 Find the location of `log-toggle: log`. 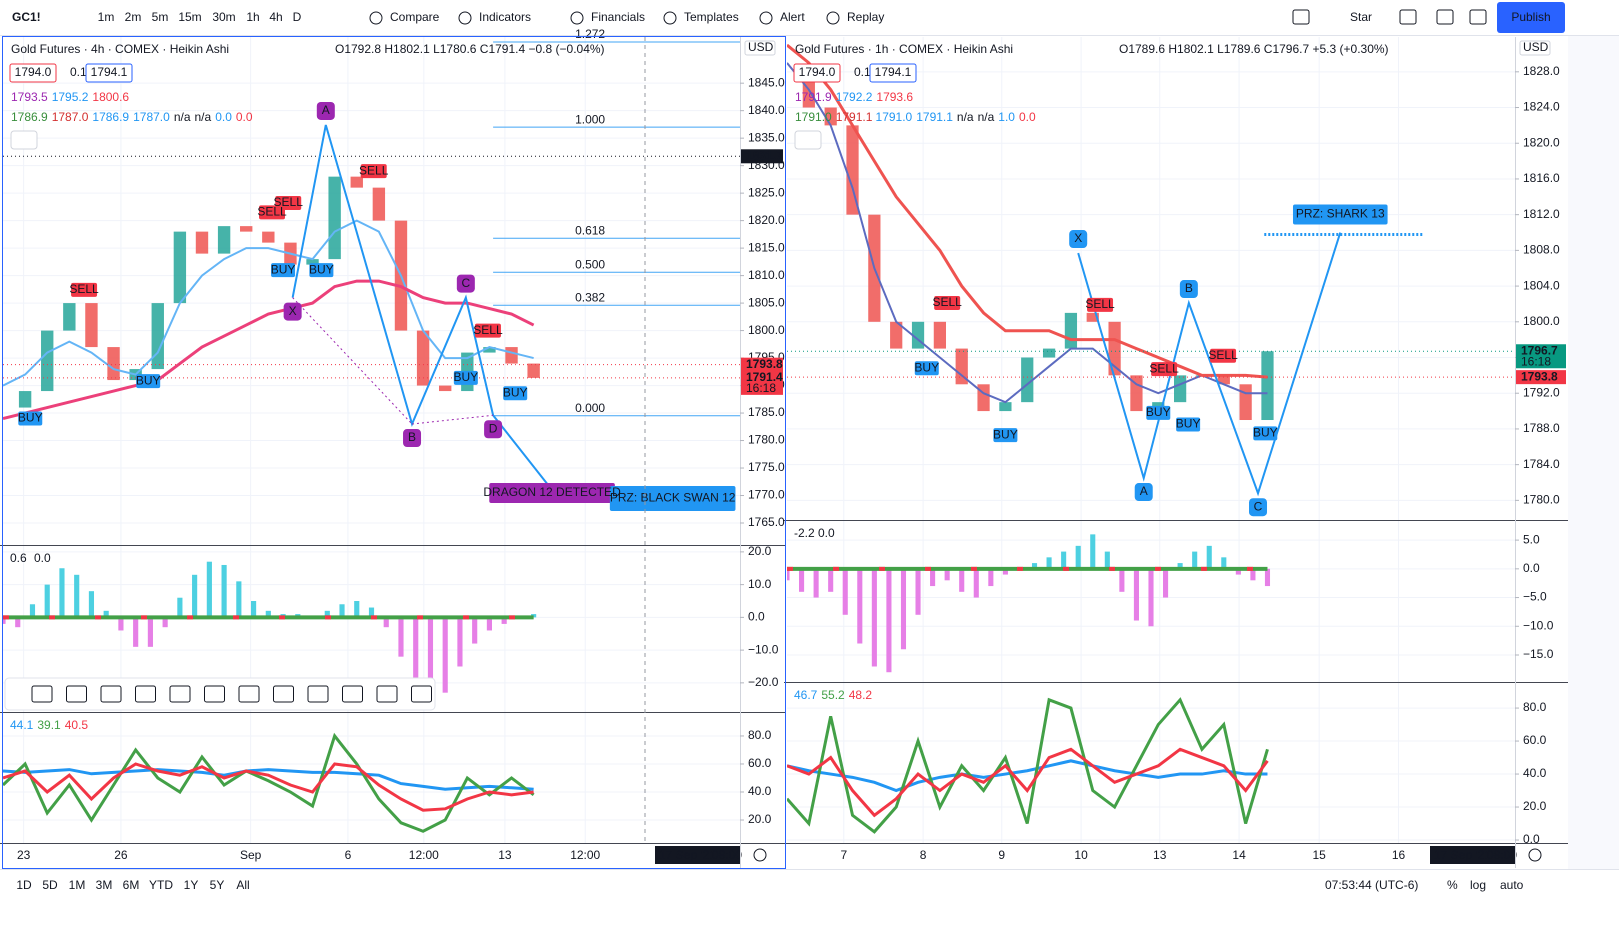

log-toggle: log is located at coordinates (1478, 885).